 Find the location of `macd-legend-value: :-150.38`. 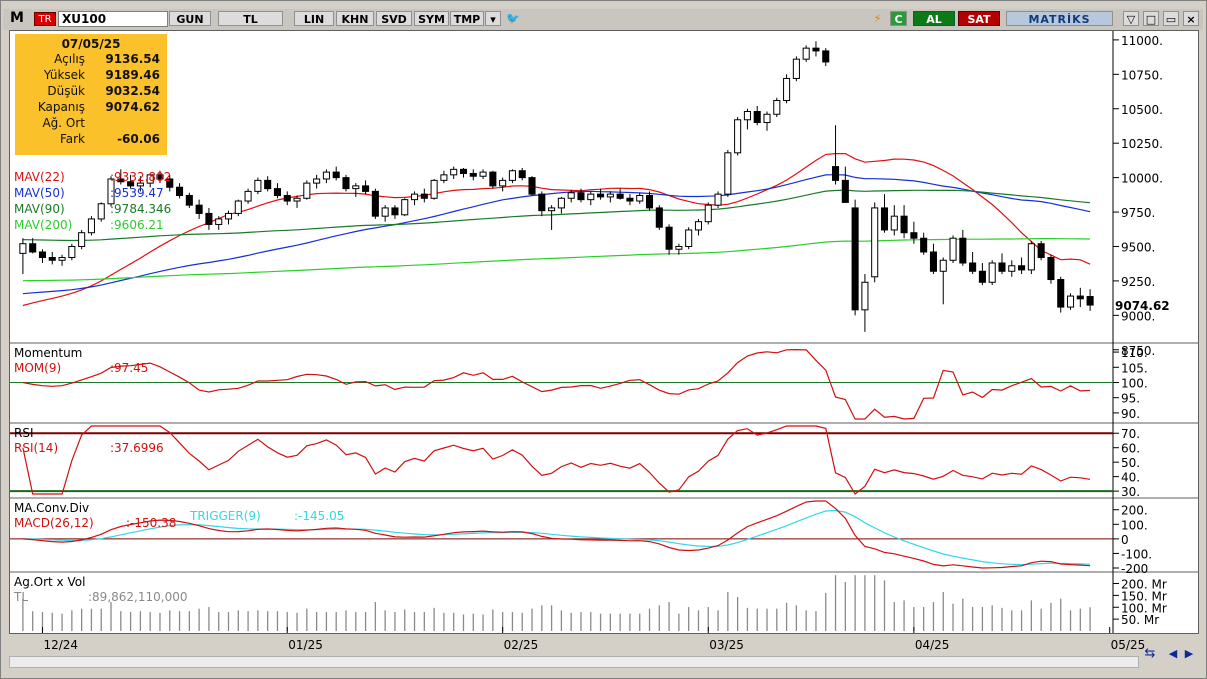

macd-legend-value: :-150.38 is located at coordinates (151, 523).